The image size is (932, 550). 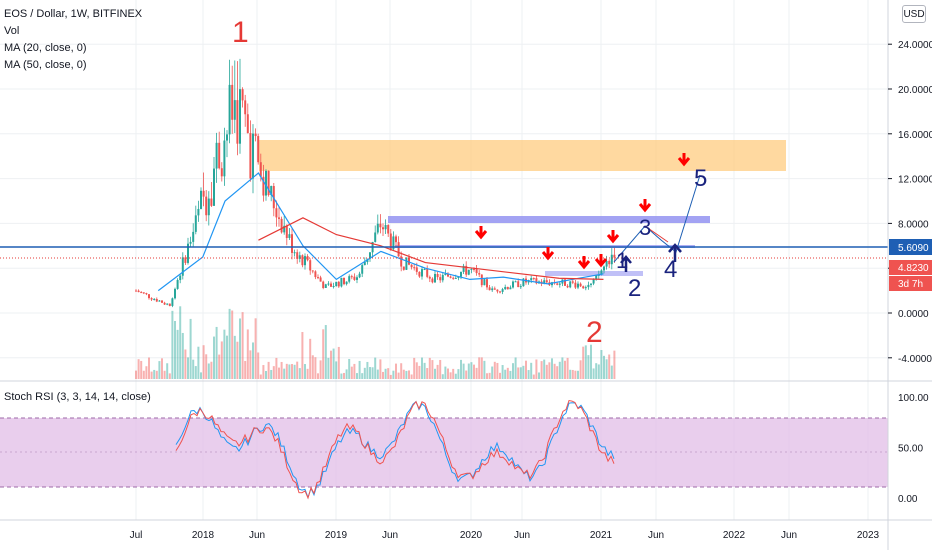 I want to click on projection-path, so click(x=657, y=218).